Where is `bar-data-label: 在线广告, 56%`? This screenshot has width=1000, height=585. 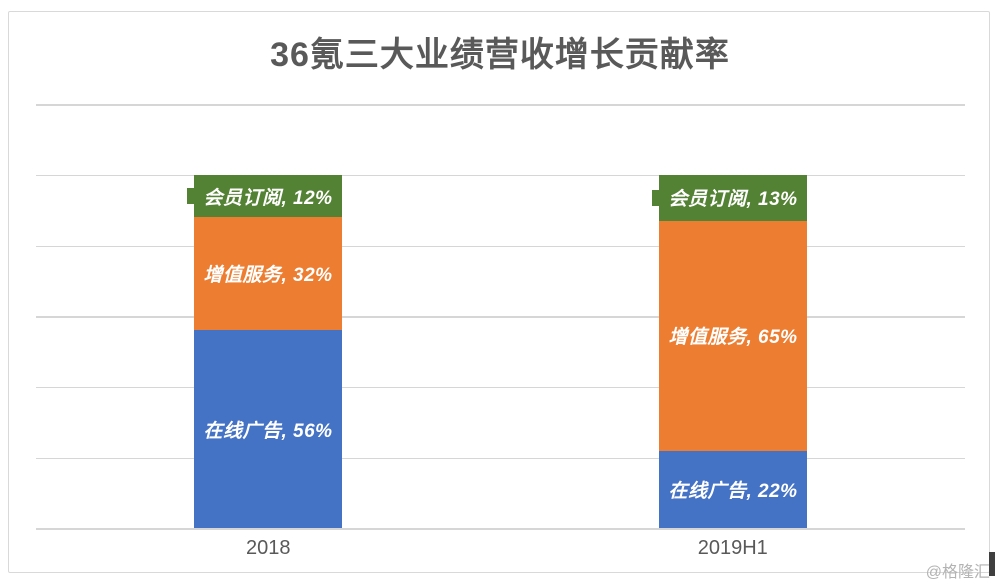 bar-data-label: 在线广告, 56% is located at coordinates (268, 431).